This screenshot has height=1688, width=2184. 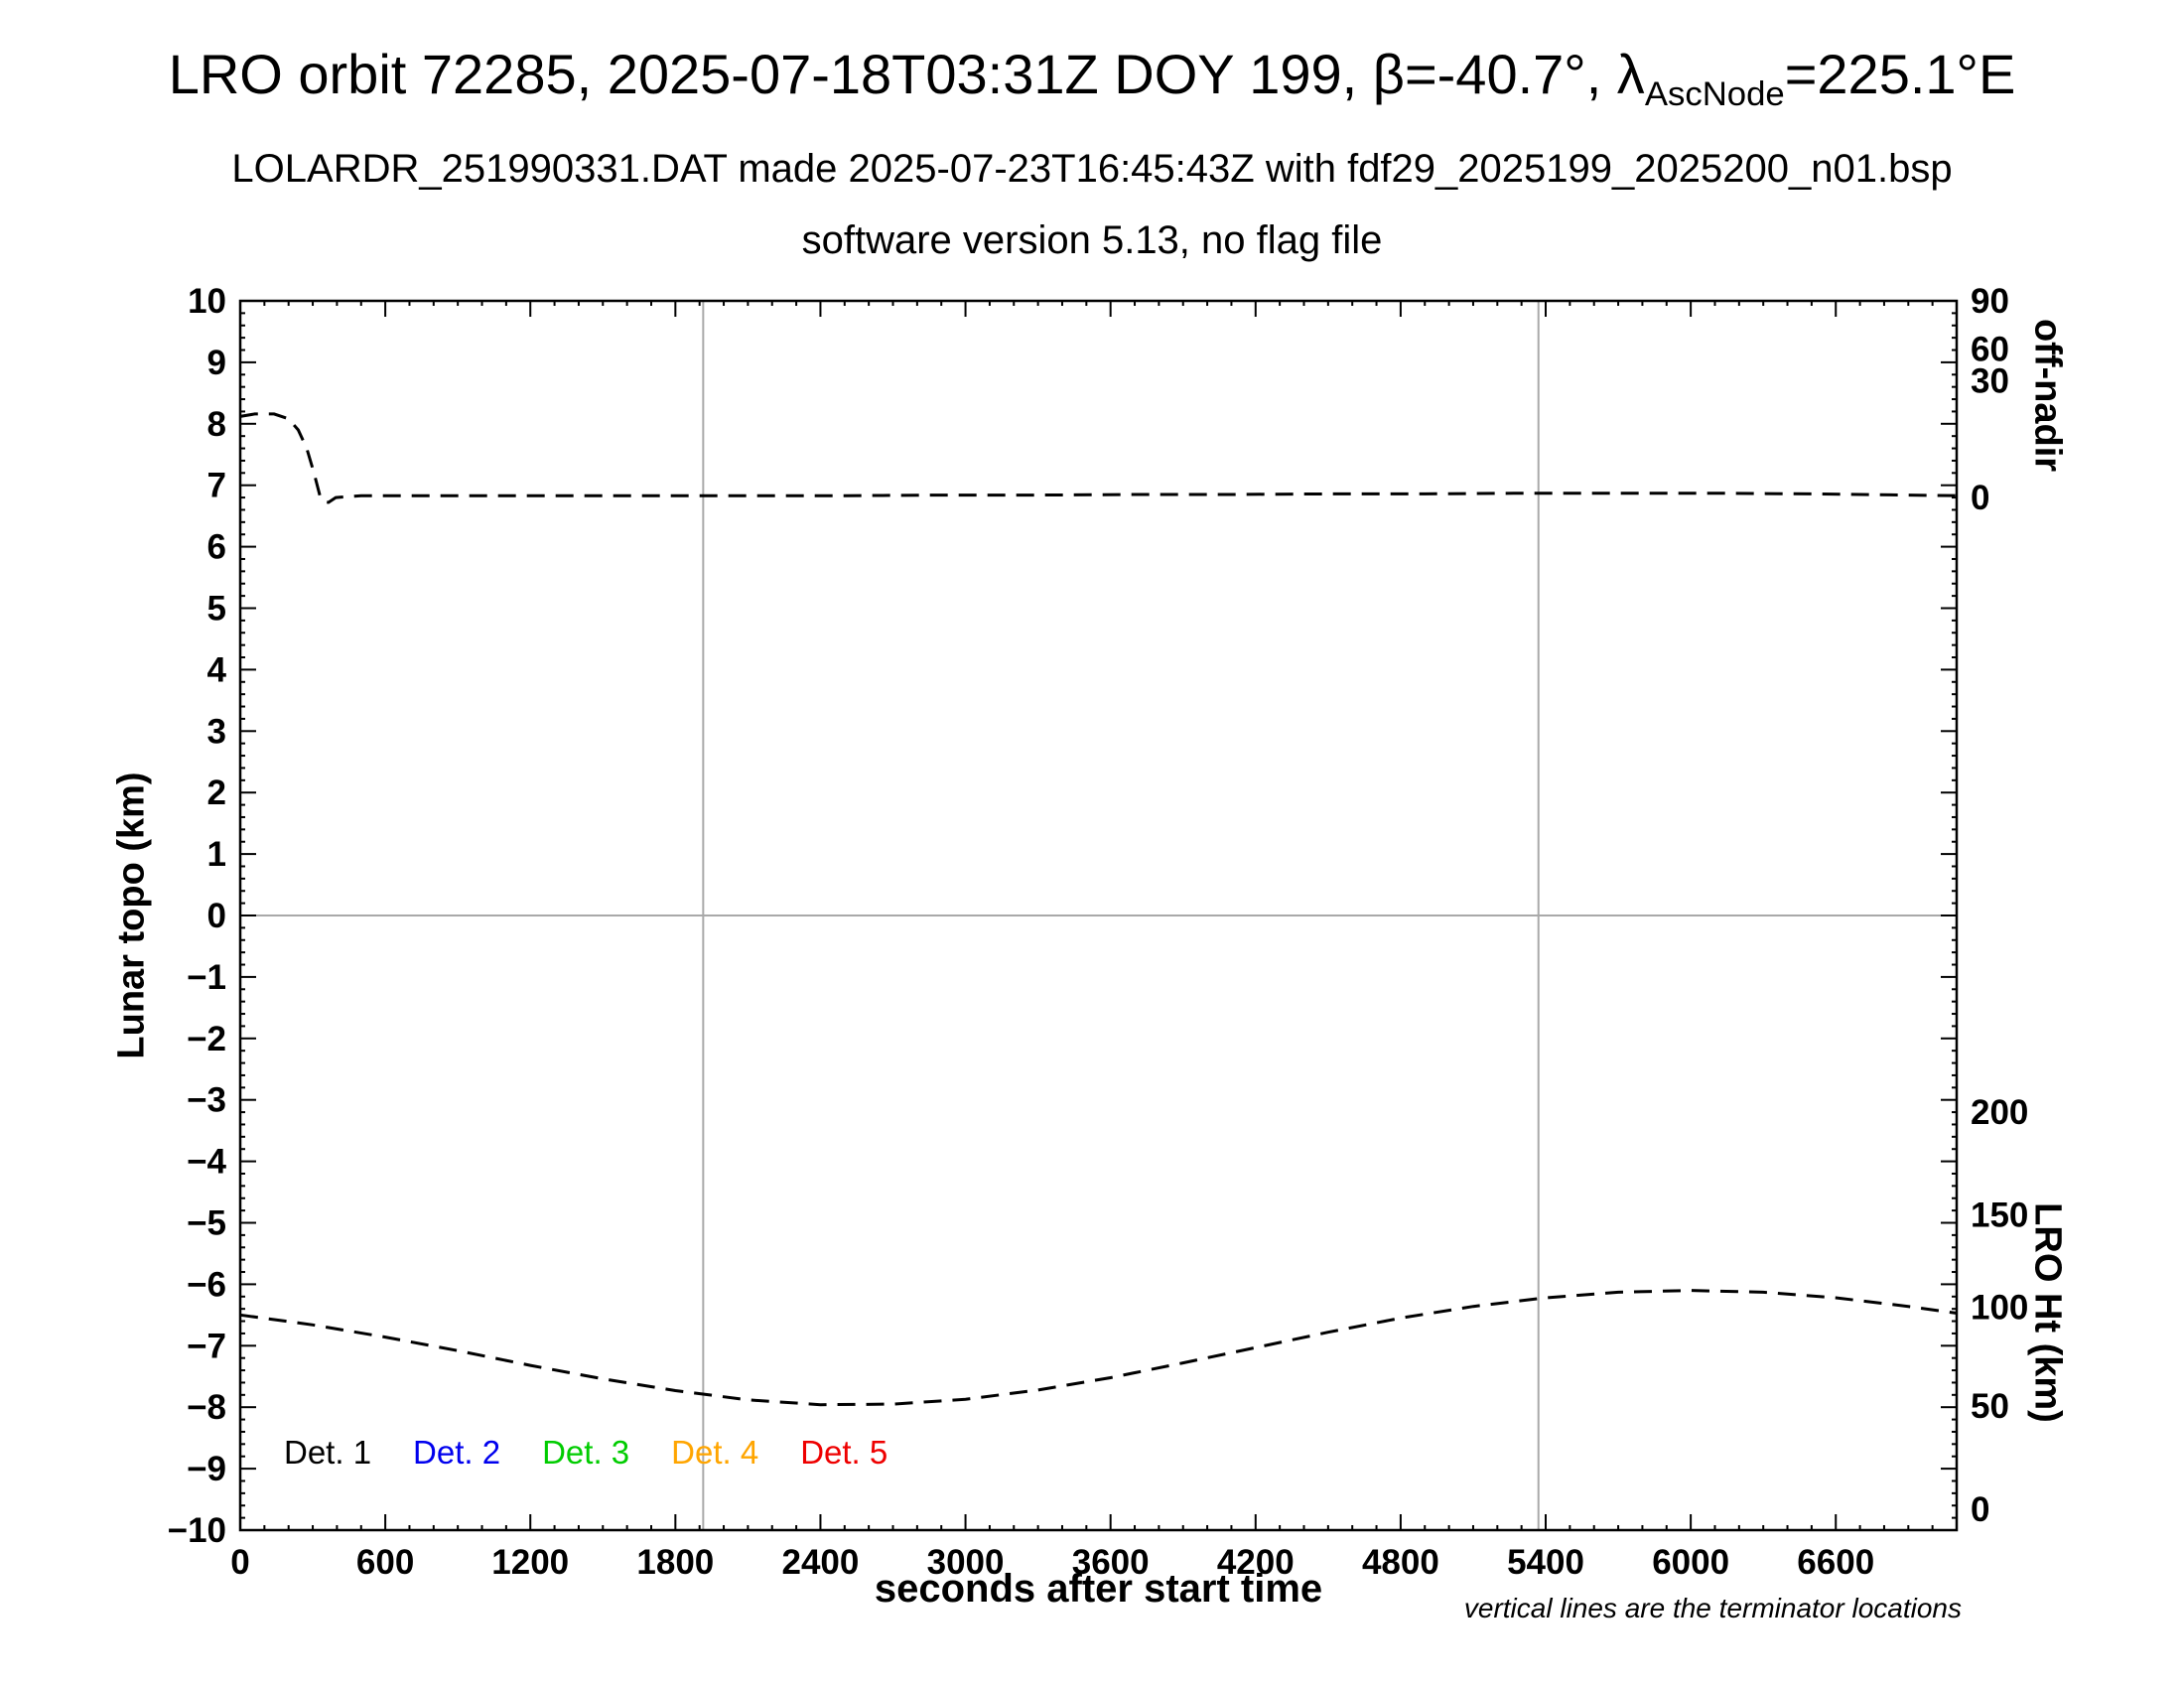 What do you see at coordinates (206, 1346) in the screenshot?
I see `y-left-tick-label: −7` at bounding box center [206, 1346].